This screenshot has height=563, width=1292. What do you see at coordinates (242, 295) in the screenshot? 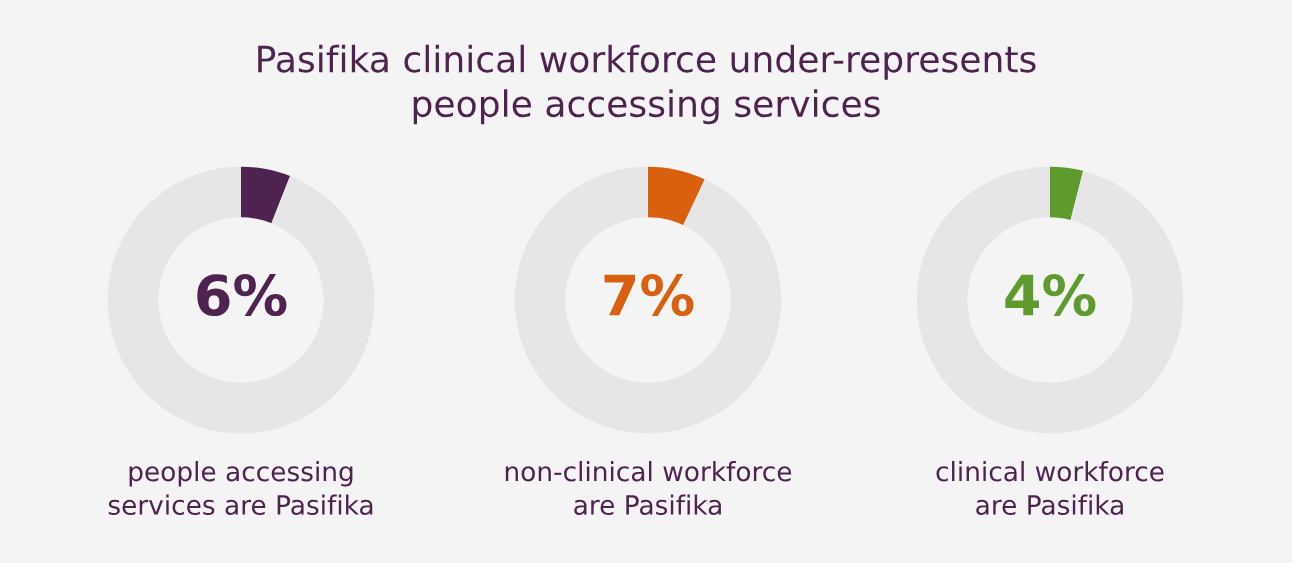
I see `data-label: 6%` at bounding box center [242, 295].